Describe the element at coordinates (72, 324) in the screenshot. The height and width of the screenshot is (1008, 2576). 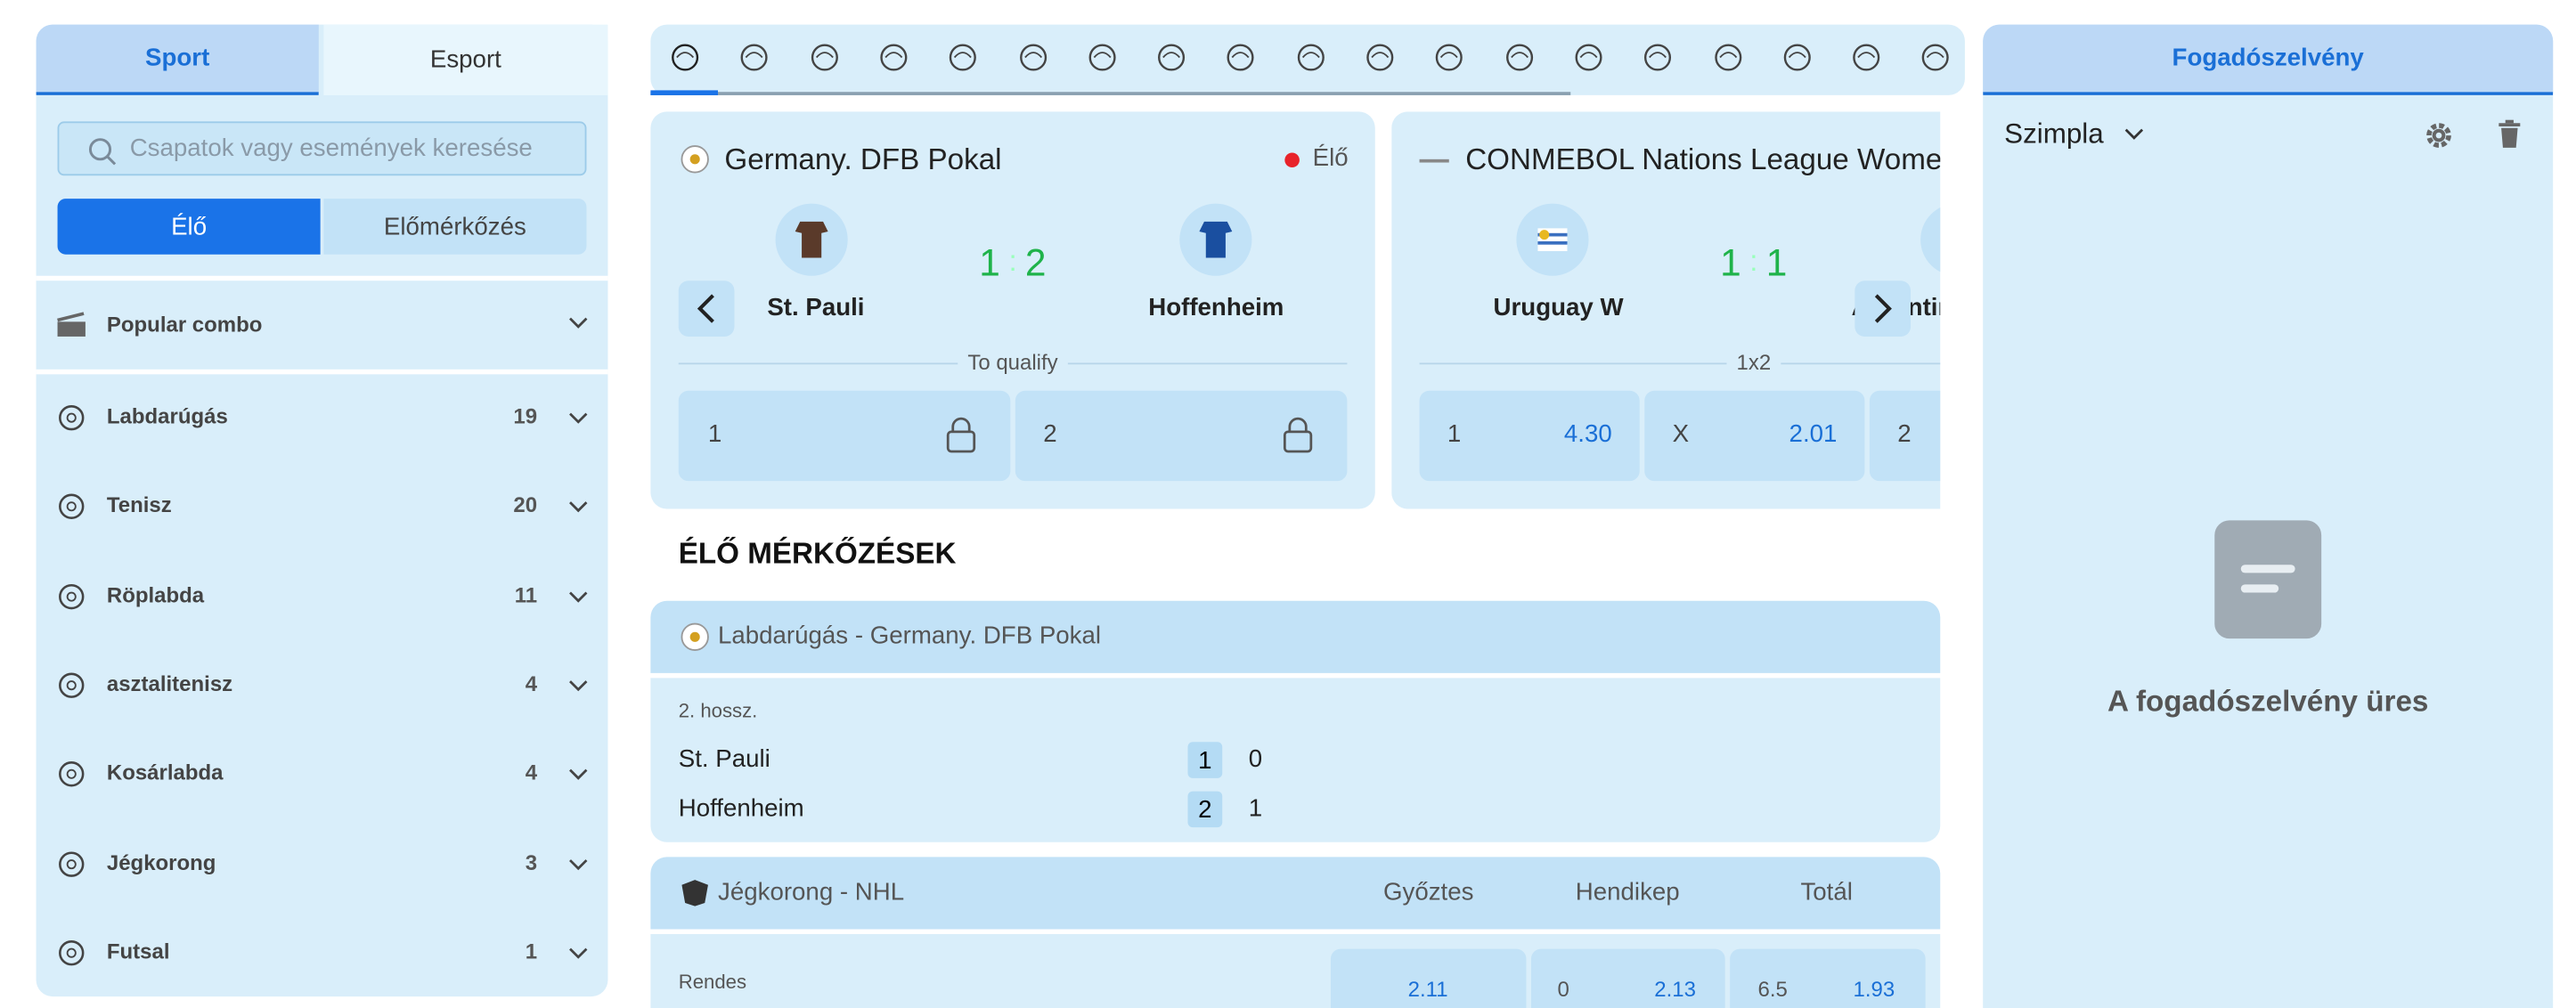
I see `combo-icon` at that location.